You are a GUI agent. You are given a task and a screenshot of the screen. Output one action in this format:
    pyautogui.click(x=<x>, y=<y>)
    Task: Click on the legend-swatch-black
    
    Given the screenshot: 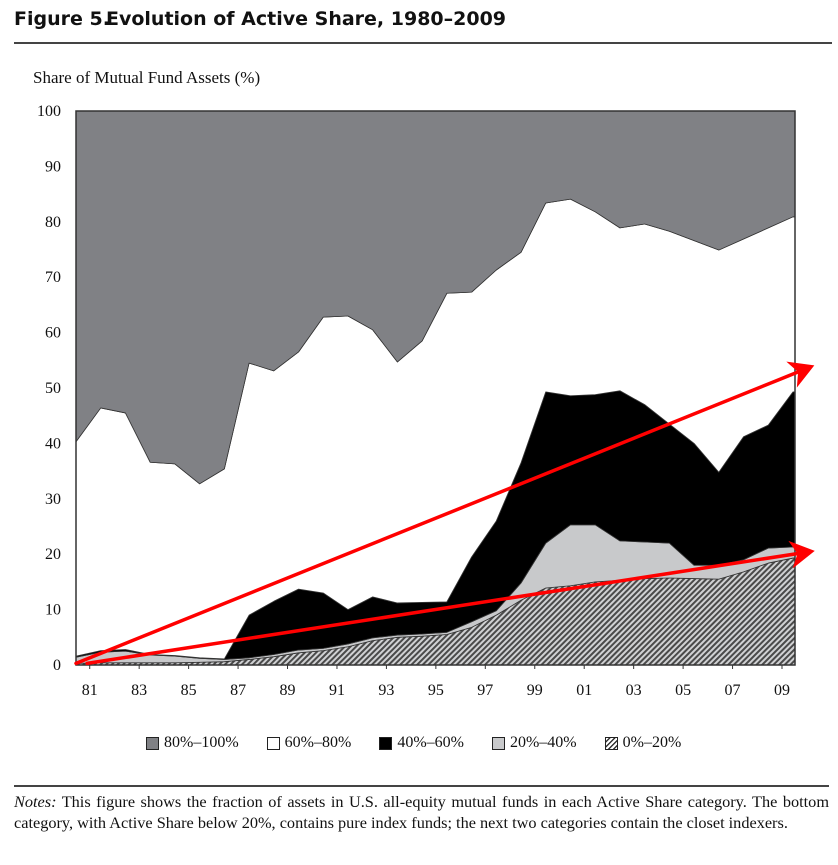 What is the action you would take?
    pyautogui.click(x=386, y=743)
    